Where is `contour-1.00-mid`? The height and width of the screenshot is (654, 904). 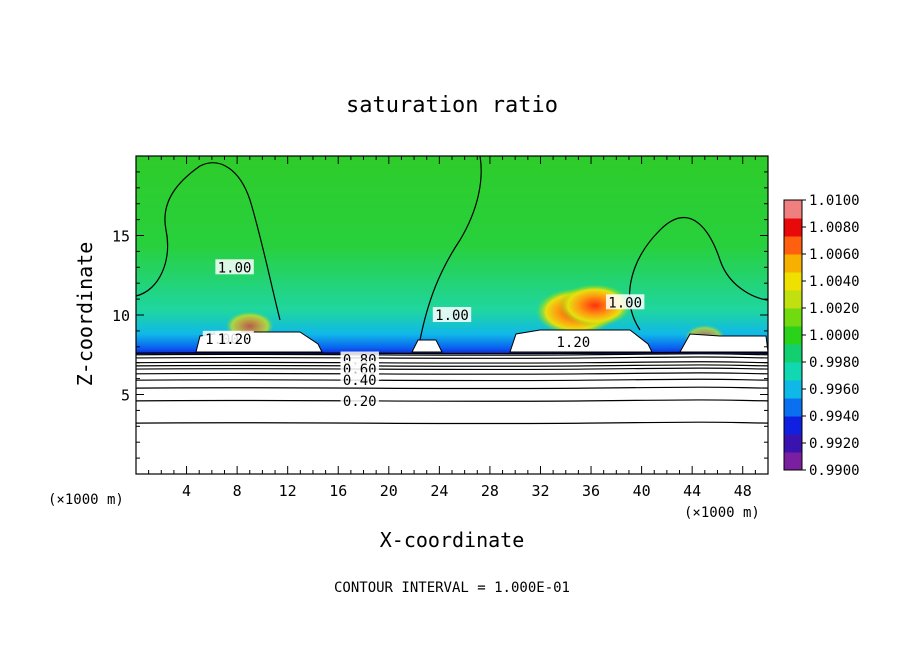 contour-1.00-mid is located at coordinates (450, 248).